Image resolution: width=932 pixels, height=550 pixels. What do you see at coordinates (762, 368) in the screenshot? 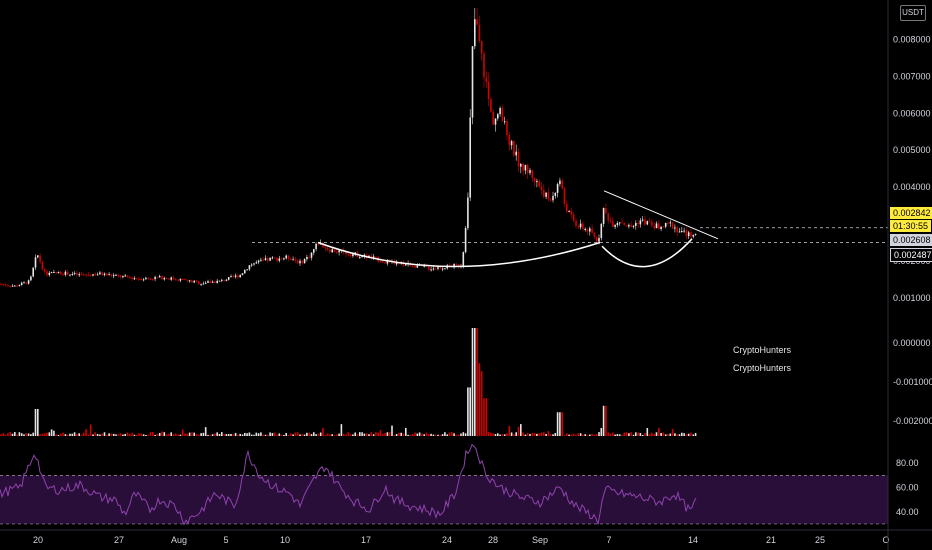
I see `watermark-2: CryptoHunters` at bounding box center [762, 368].